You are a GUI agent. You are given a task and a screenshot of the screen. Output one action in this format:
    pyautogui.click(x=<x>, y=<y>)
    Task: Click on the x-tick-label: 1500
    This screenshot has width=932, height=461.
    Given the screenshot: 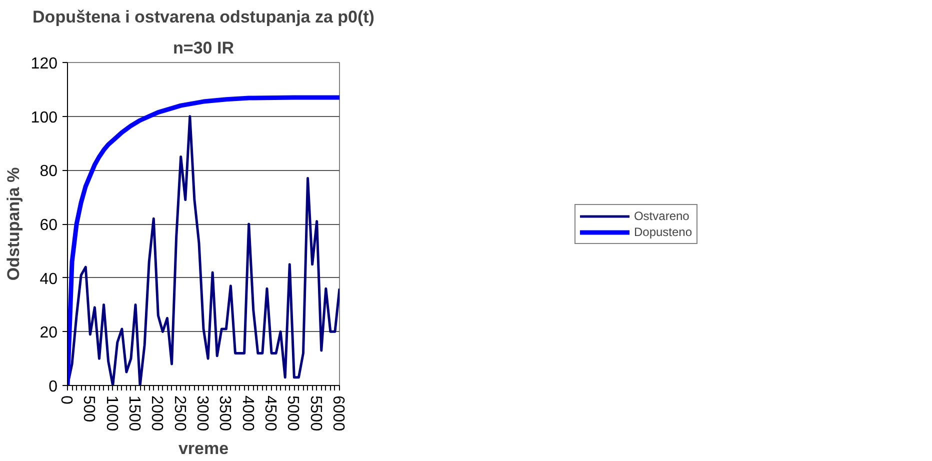 What is the action you would take?
    pyautogui.click(x=134, y=414)
    